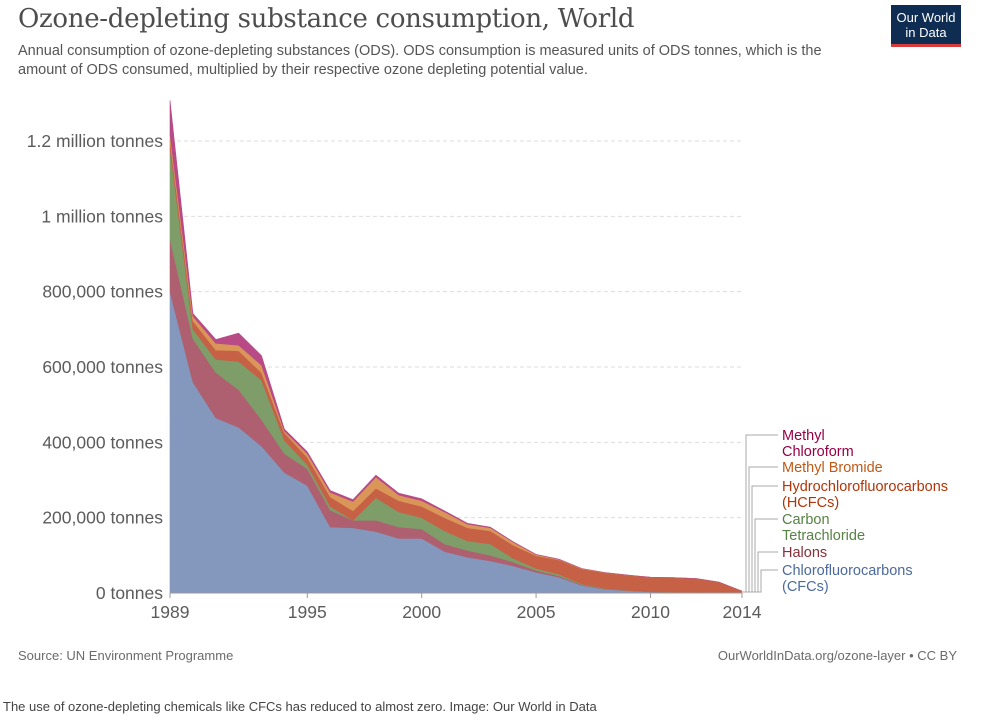 The width and height of the screenshot is (987, 721). I want to click on x-axis: 1989 1995 2000 2005 2010 2014, so click(456, 607).